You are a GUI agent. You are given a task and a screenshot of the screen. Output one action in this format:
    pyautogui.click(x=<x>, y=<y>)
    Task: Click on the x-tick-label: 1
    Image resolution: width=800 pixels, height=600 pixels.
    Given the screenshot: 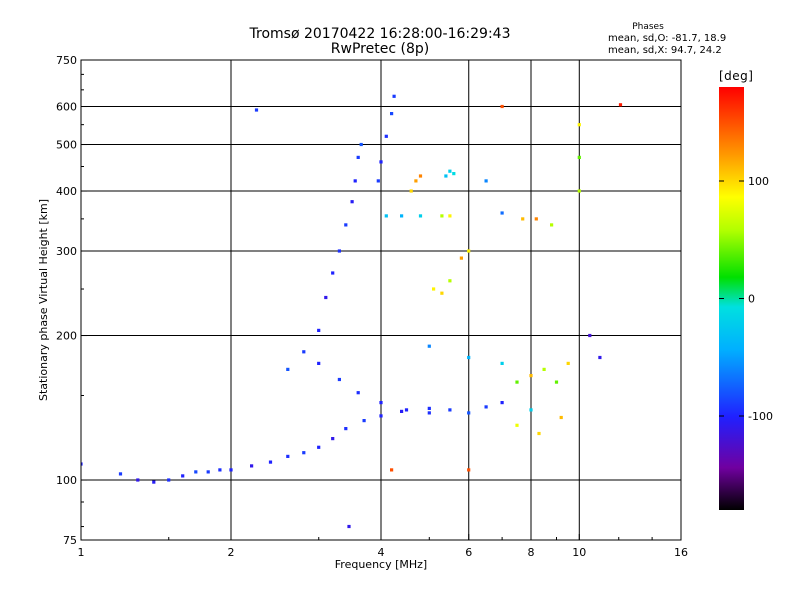 What is the action you would take?
    pyautogui.click(x=81, y=552)
    